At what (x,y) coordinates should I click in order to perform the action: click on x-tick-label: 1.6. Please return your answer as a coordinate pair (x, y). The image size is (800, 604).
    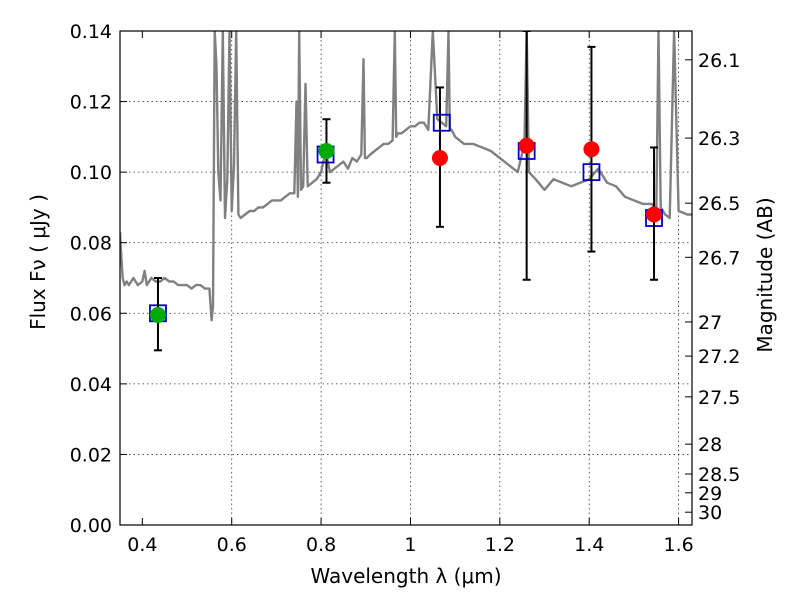
    Looking at the image, I should click on (678, 545).